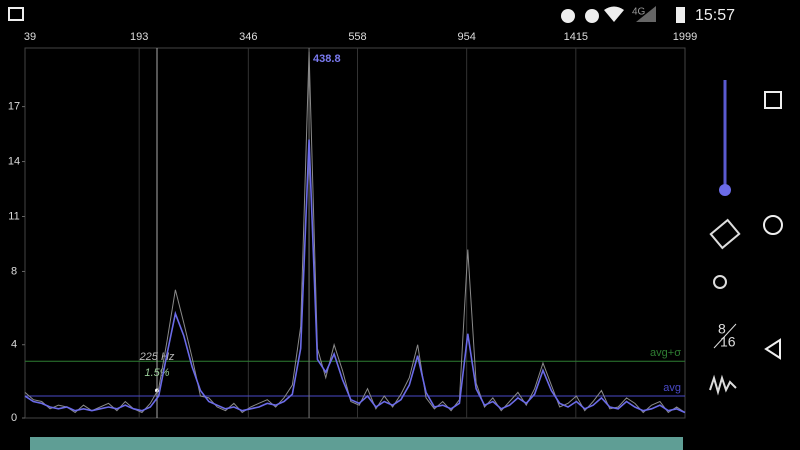 This screenshot has width=800, height=450. What do you see at coordinates (728, 342) in the screenshot?
I see `bits-bottom: 16` at bounding box center [728, 342].